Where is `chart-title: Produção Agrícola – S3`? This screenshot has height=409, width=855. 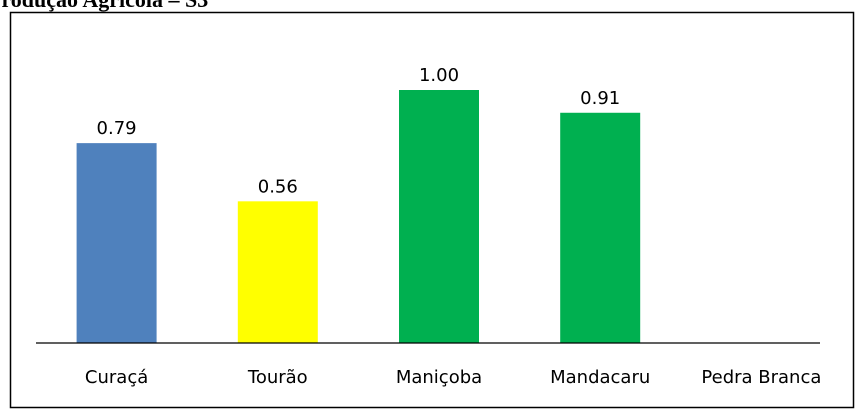
chart-title: Produção Agrícola – S3 is located at coordinates (104, 6).